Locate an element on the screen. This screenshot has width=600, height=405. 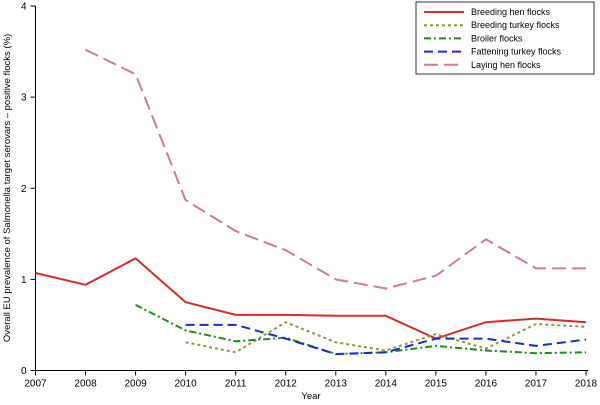
x-tick-label-2007: 2007 is located at coordinates (35, 384).